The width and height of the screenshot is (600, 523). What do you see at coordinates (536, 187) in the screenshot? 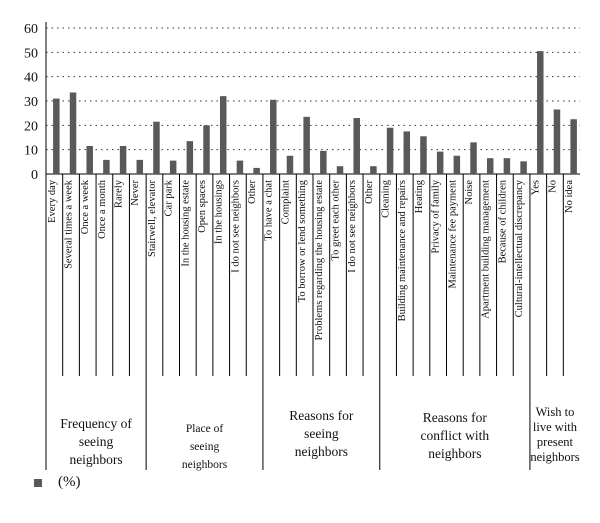
I see `category-label: Yes` at bounding box center [536, 187].